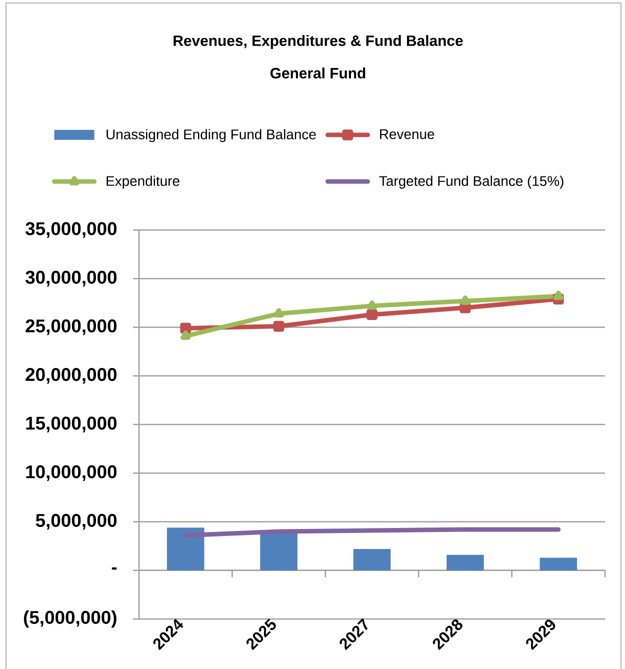 This screenshot has width=625, height=669. Describe the element at coordinates (318, 42) in the screenshot. I see `chart-title: Revenues, Expenditures & Fund Balance` at that location.